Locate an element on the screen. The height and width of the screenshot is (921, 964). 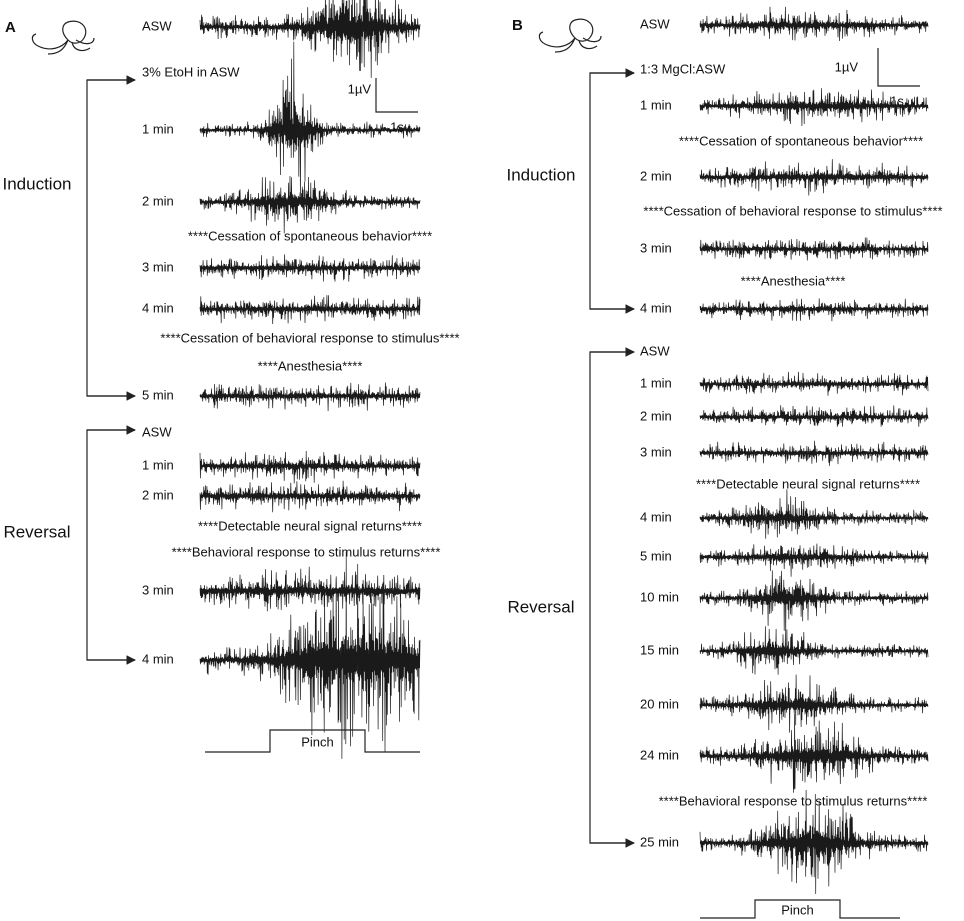
trace-label: 10 min is located at coordinates (659, 596).